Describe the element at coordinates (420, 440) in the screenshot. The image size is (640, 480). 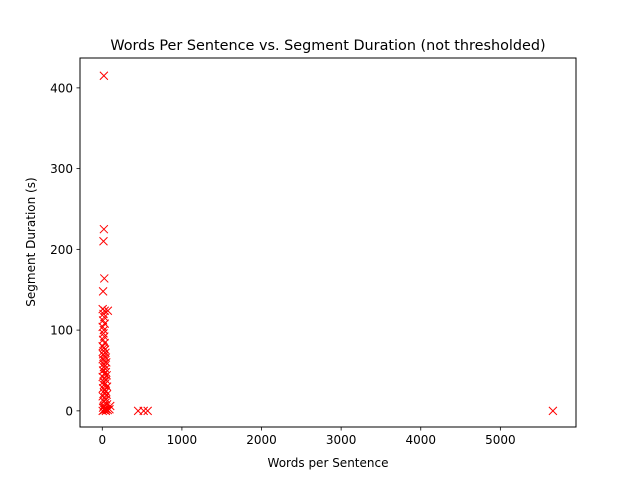
I see `x-tick-label: 4000` at that location.